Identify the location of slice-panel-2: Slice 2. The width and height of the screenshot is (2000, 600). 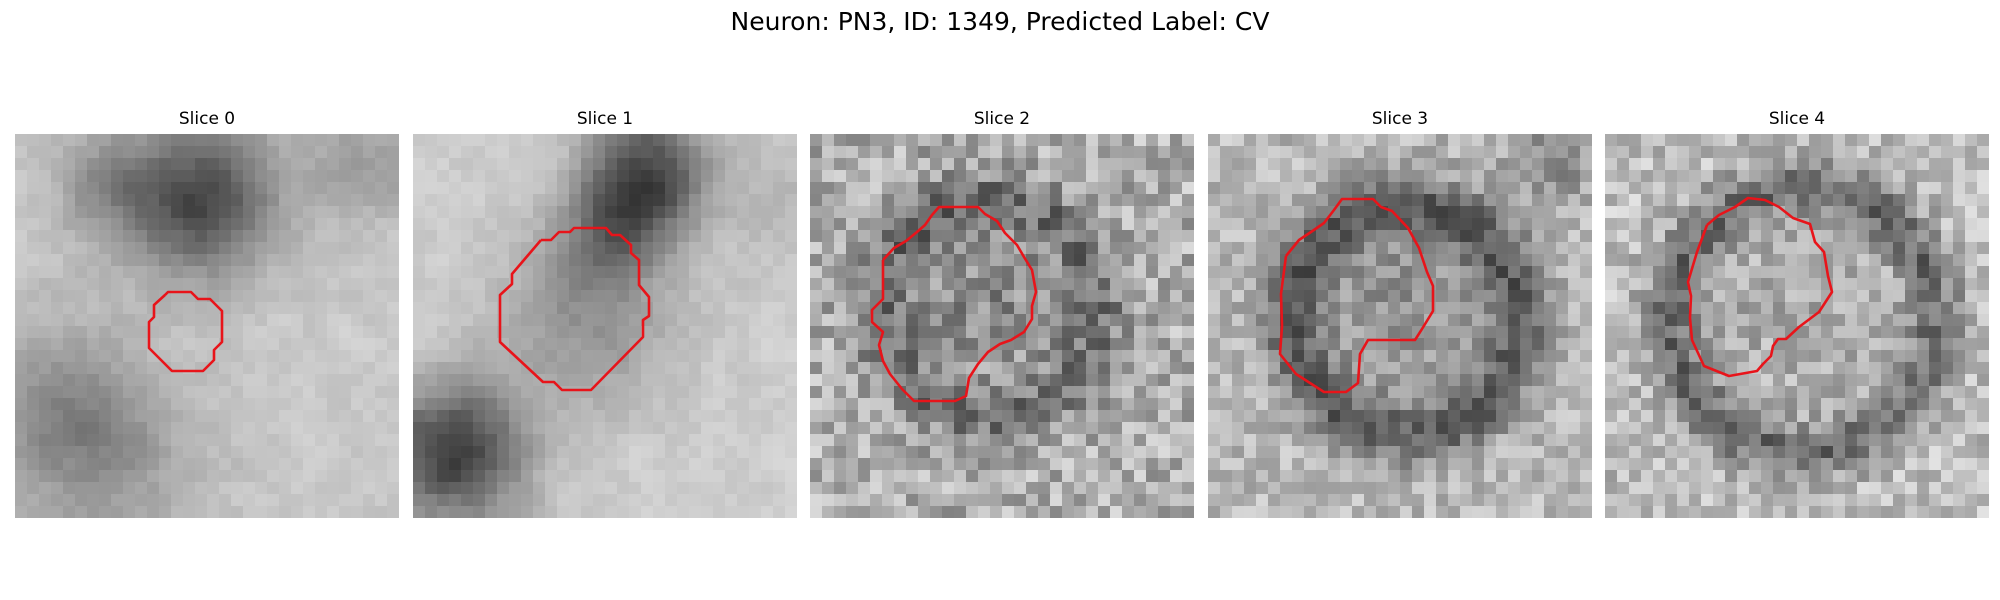
(1002, 119).